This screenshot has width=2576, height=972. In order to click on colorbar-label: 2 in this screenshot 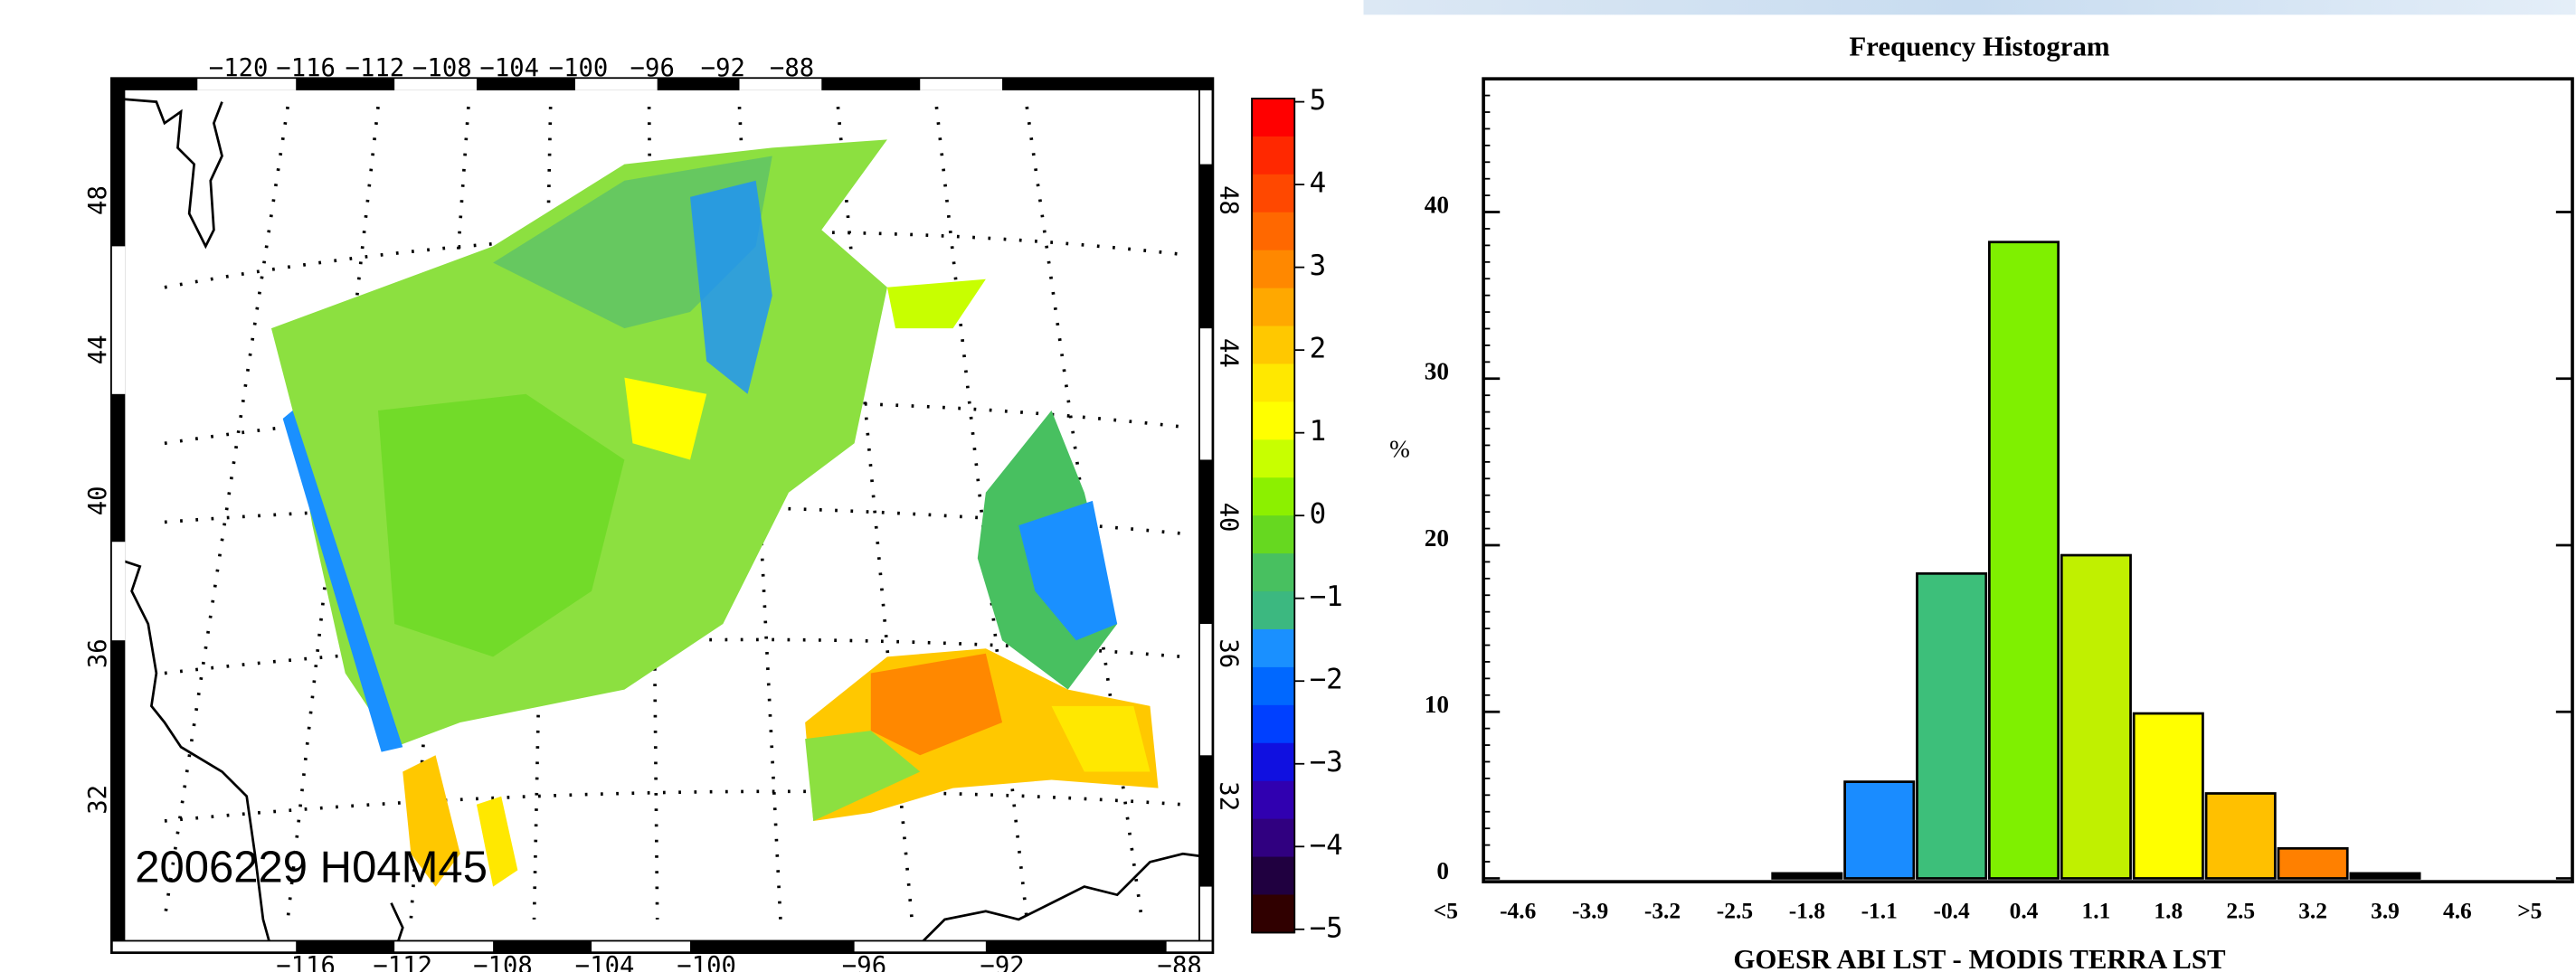, I will do `click(1318, 349)`.